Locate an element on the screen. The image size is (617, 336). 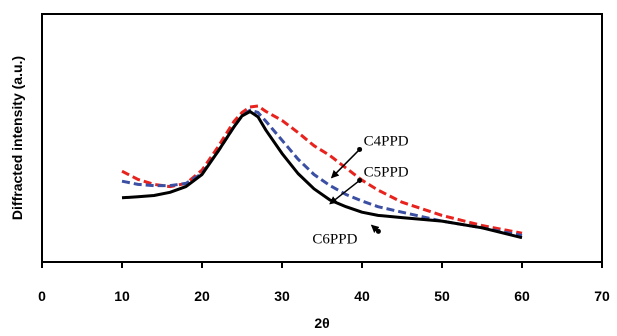
x-tick-label-50: 50 is located at coordinates (442, 296).